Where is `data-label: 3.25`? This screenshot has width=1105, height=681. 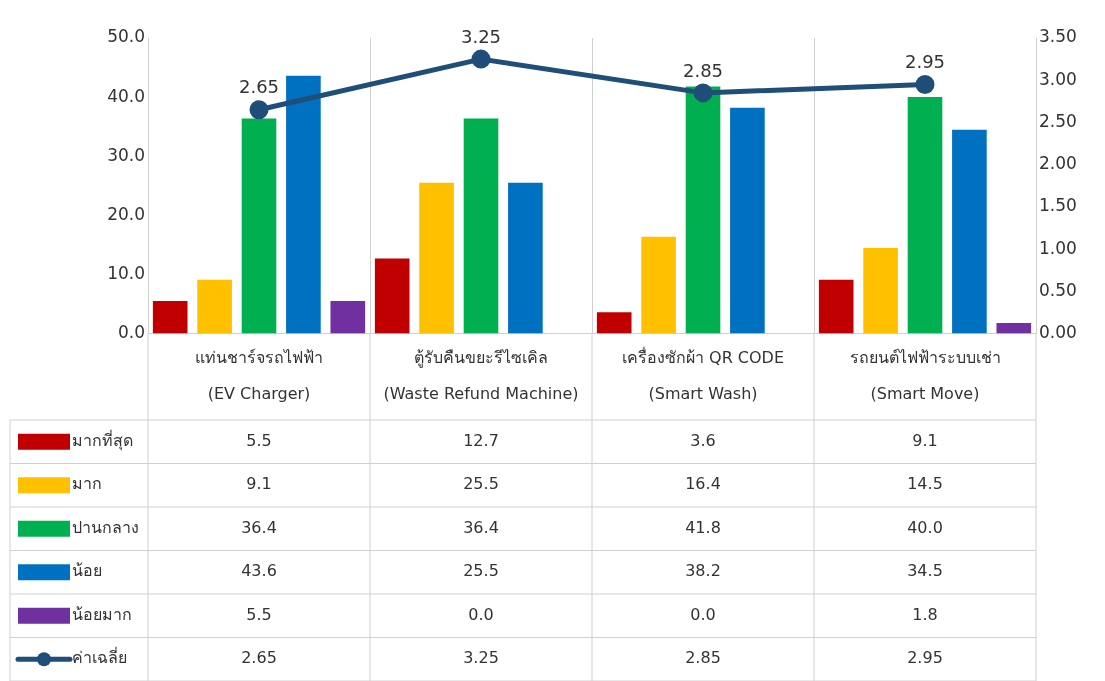 data-label: 3.25 is located at coordinates (481, 658).